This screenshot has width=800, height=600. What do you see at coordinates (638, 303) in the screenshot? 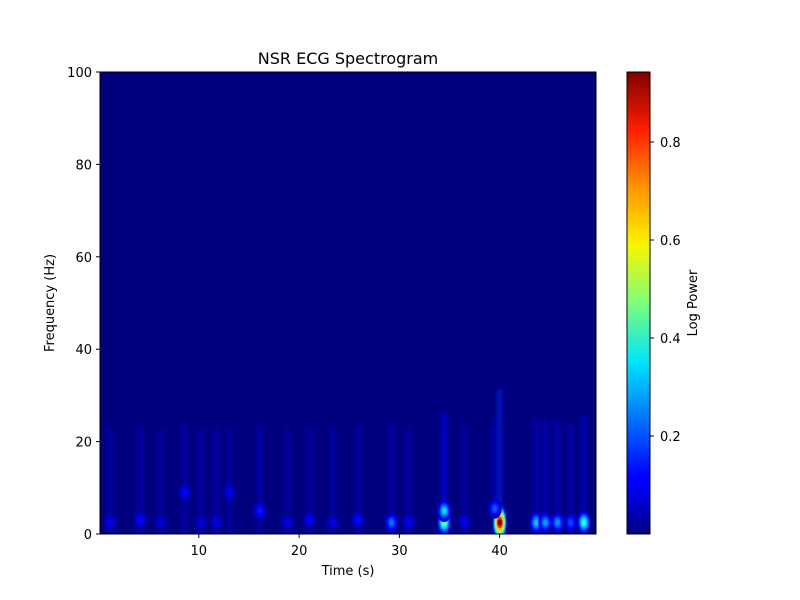
I see `colorbar-gradient` at bounding box center [638, 303].